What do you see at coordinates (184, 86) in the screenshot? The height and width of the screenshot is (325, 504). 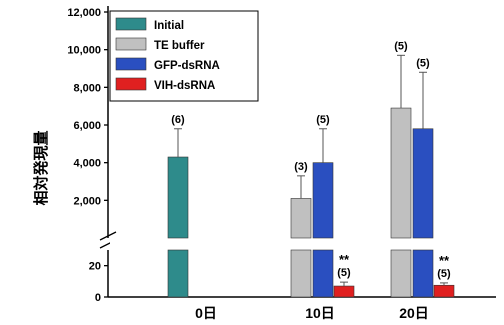 I see `legend-label: VIH-dsRNA` at bounding box center [184, 86].